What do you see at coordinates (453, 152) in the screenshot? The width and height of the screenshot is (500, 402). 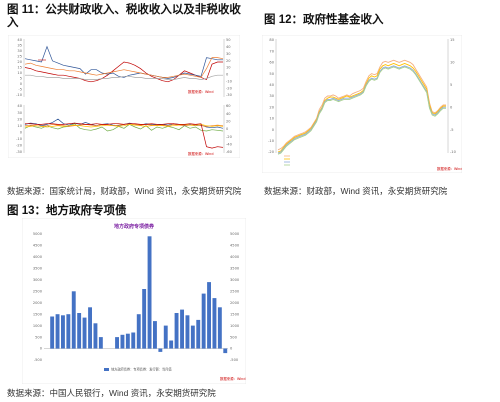 I see `fig12-right-tick-5: -10` at bounding box center [453, 152].